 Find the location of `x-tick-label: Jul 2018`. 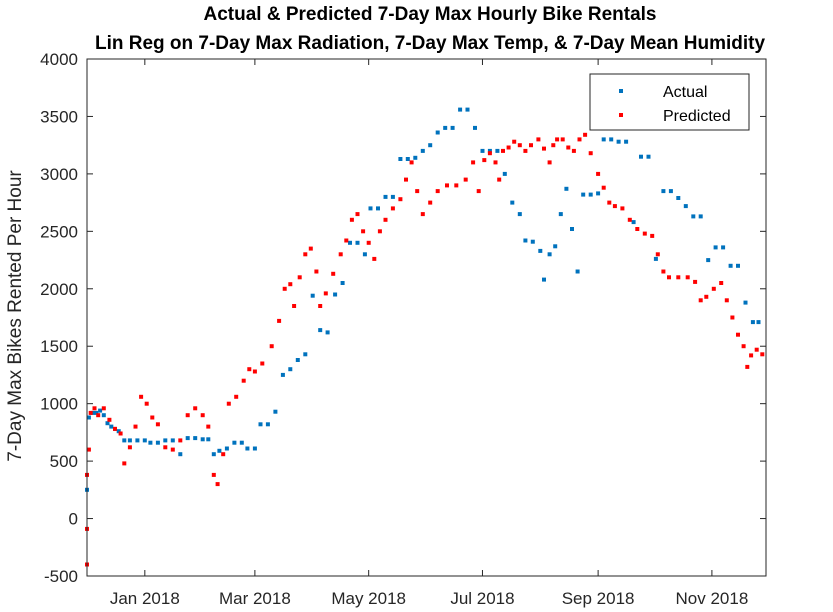

x-tick-label: Jul 2018 is located at coordinates (482, 598).